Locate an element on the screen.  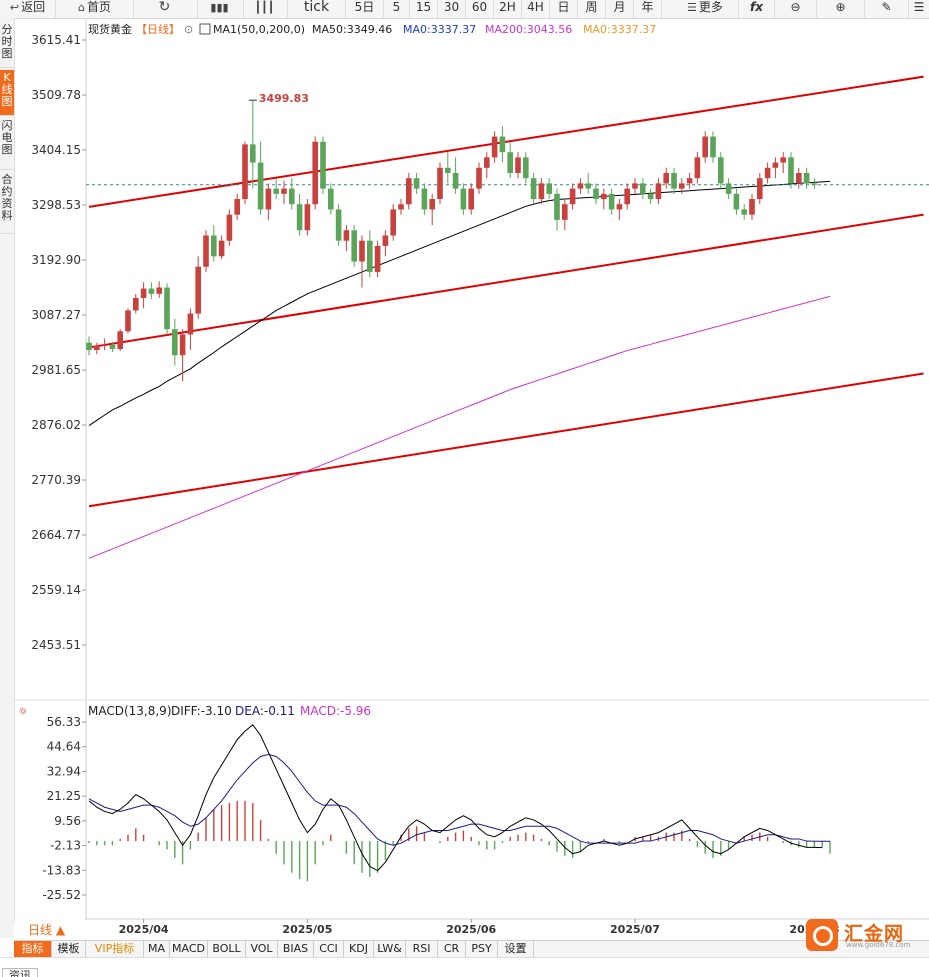
overflow-icon: ☰ is located at coordinates (919, 7).